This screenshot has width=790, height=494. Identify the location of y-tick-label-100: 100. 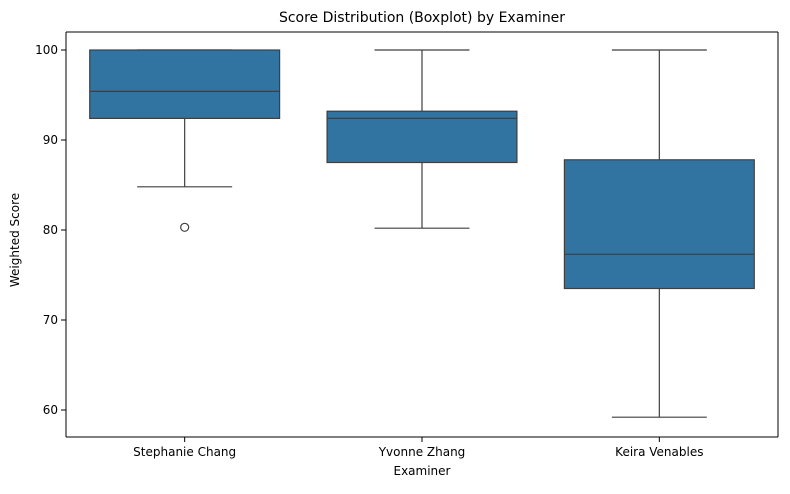
(46, 50).